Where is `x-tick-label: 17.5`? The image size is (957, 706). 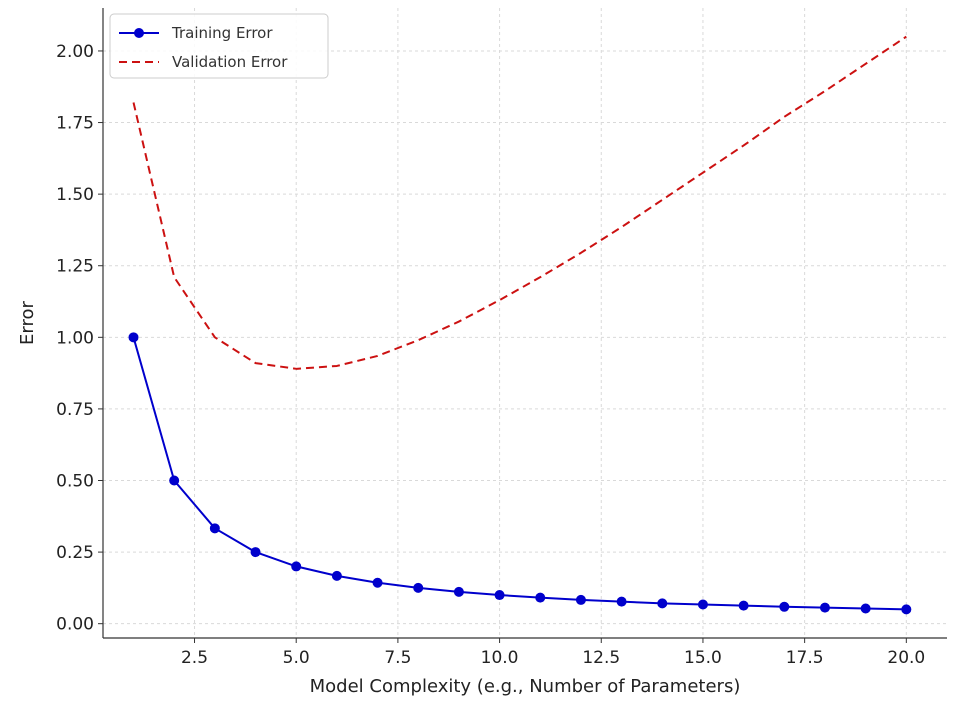
x-tick-label: 17.5 is located at coordinates (805, 658).